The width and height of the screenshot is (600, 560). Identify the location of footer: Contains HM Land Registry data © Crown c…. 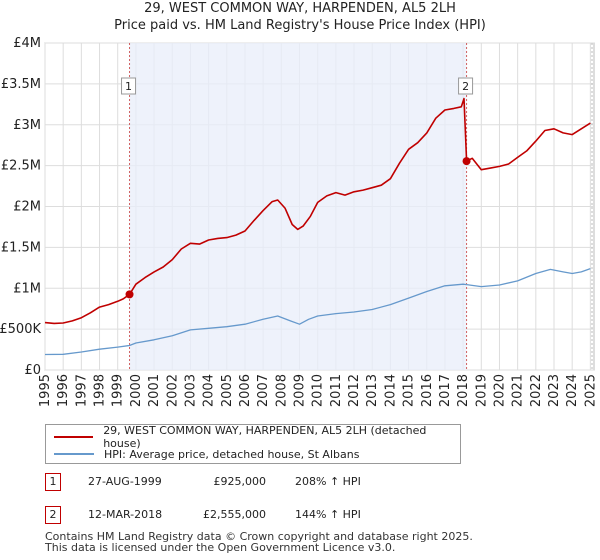
(259, 542).